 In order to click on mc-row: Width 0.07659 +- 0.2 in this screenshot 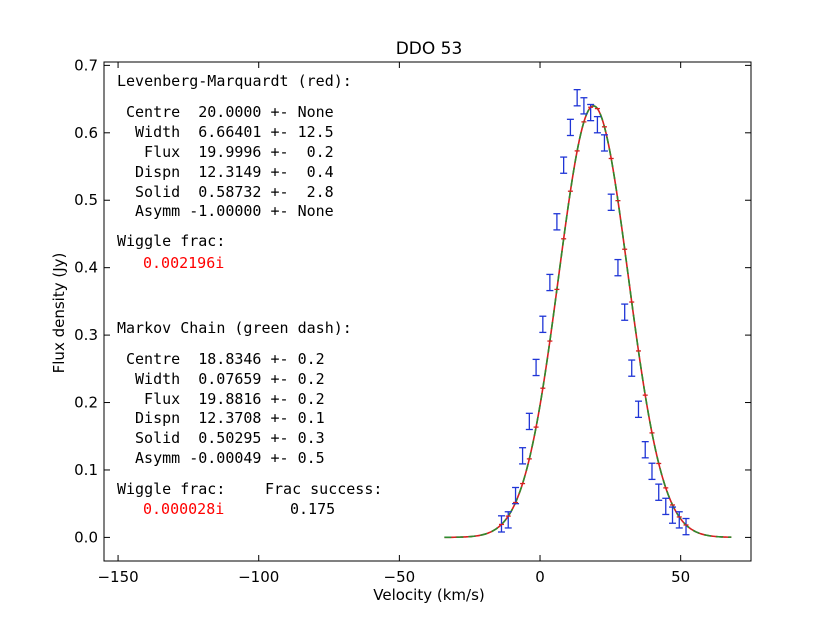, I will do `click(225, 379)`.